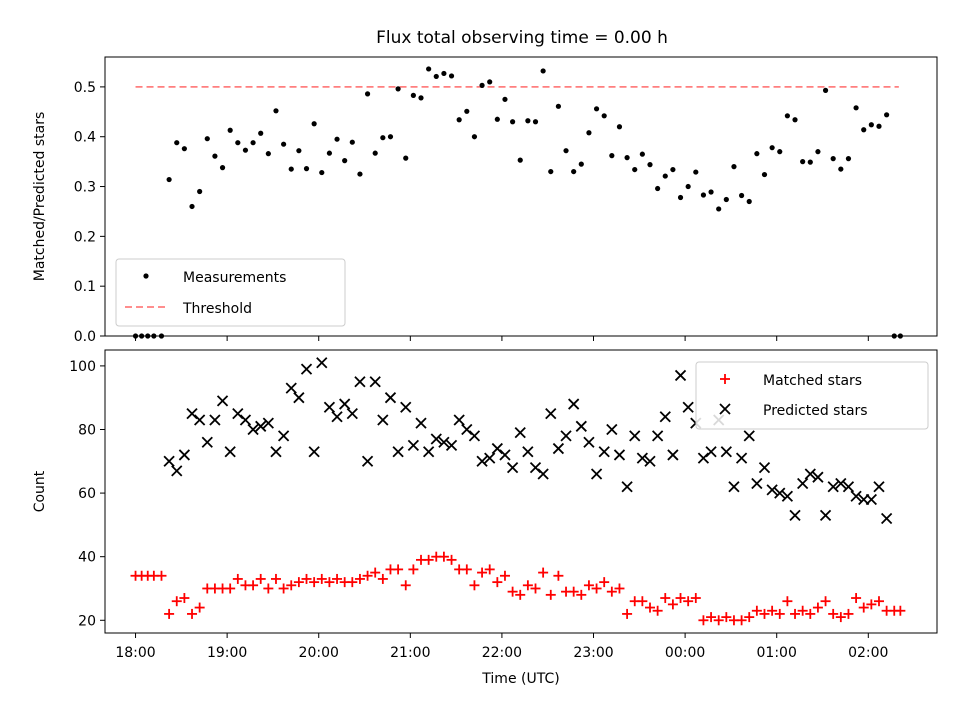 This screenshot has width=960, height=720. Describe the element at coordinates (725, 409) in the screenshot. I see `legend-marker-predicted` at that location.